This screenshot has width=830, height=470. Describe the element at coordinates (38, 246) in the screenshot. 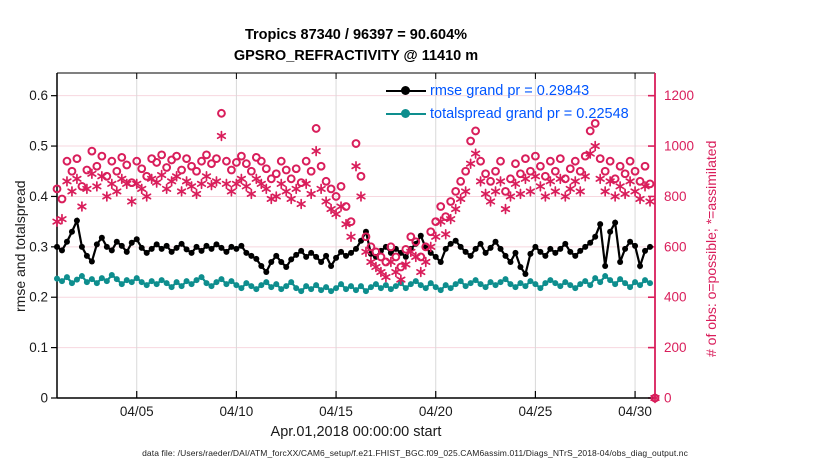

I see `y-left-tick-label: 0.3` at that location.